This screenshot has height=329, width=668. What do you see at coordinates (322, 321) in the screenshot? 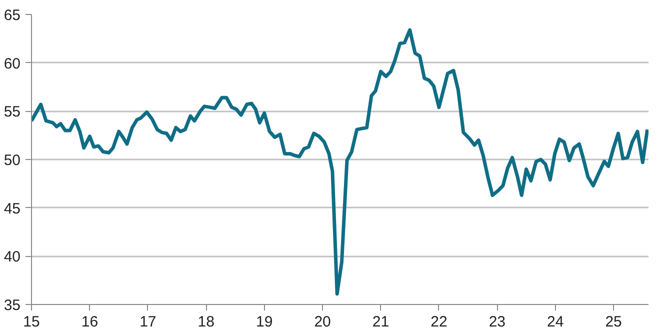
I see `x-tick-label: 20` at bounding box center [322, 321].